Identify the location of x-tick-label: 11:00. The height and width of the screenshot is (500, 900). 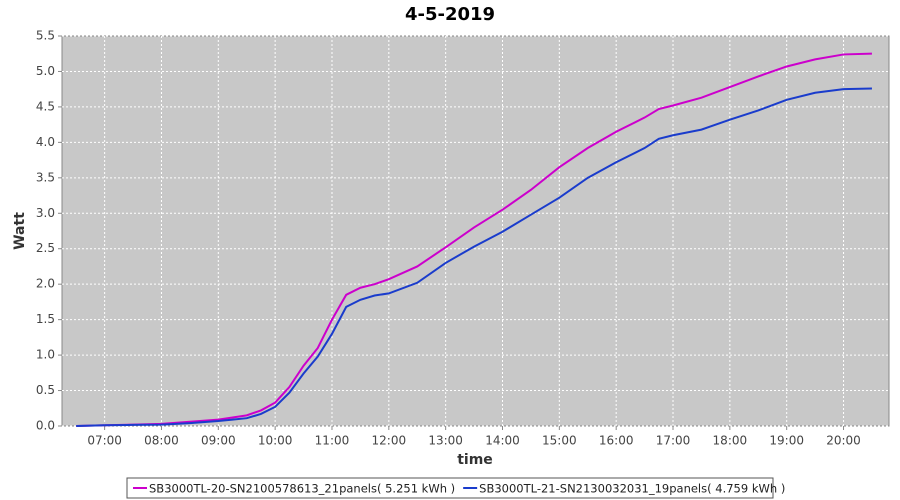
(332, 441).